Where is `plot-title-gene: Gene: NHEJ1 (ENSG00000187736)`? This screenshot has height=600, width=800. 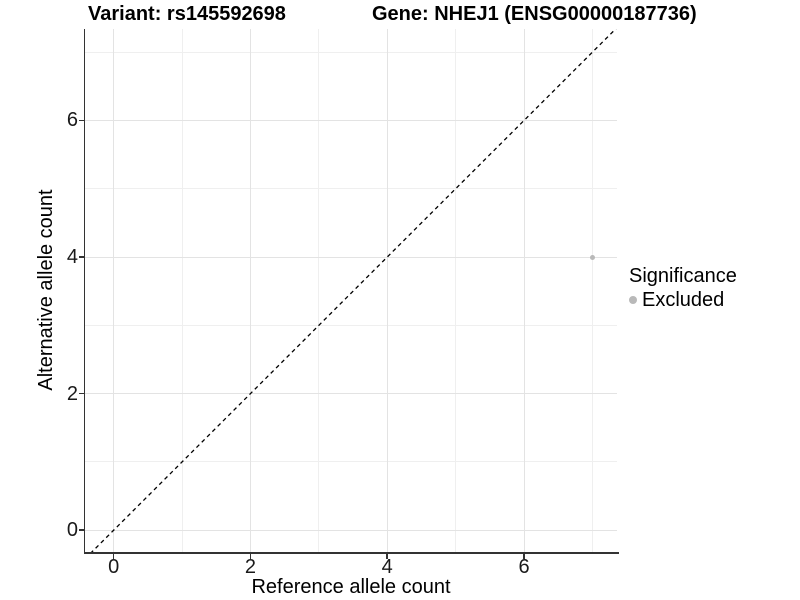 plot-title-gene: Gene: NHEJ1 (ENSG00000187736) is located at coordinates (534, 14).